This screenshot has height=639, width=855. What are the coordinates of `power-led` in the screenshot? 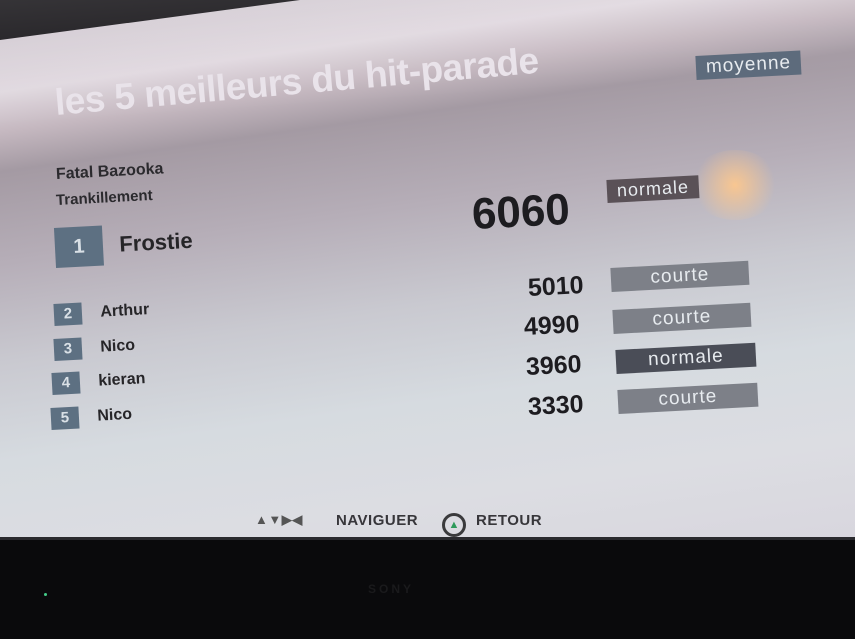 It's located at (45, 594).